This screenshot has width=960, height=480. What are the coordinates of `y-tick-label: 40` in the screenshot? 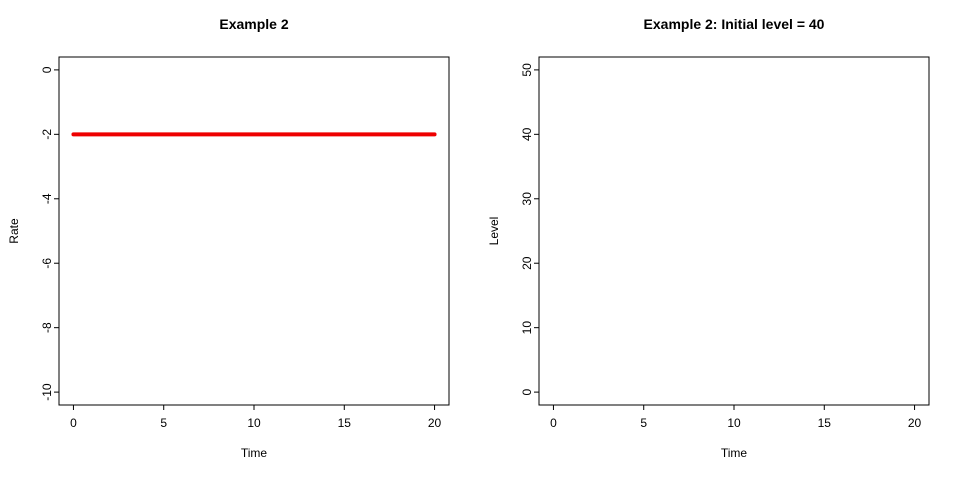 It's located at (527, 134).